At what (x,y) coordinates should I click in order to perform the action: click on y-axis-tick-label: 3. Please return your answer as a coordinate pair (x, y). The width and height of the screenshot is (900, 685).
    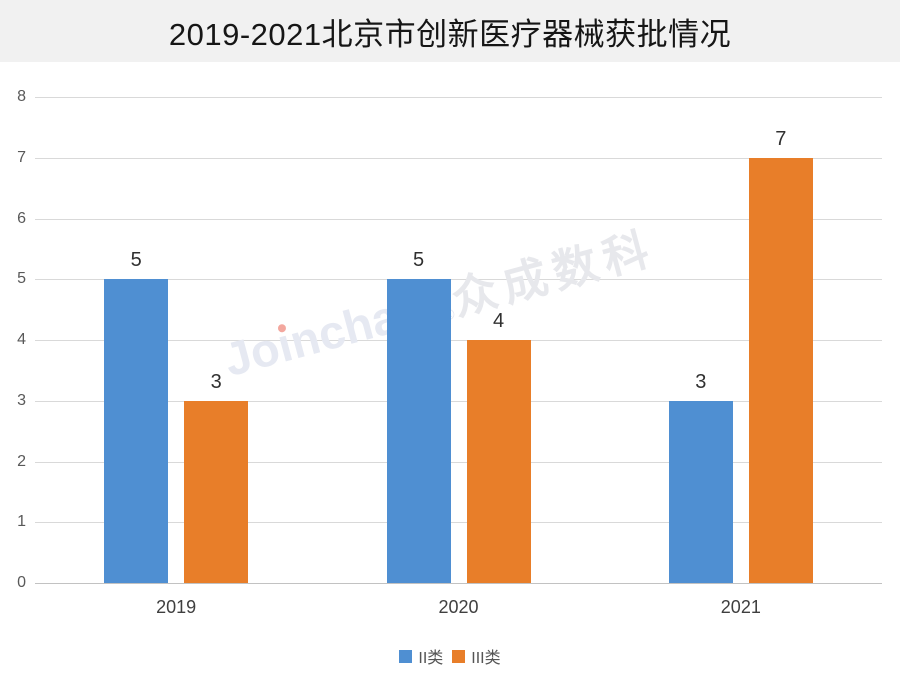
    Looking at the image, I should click on (21, 400).